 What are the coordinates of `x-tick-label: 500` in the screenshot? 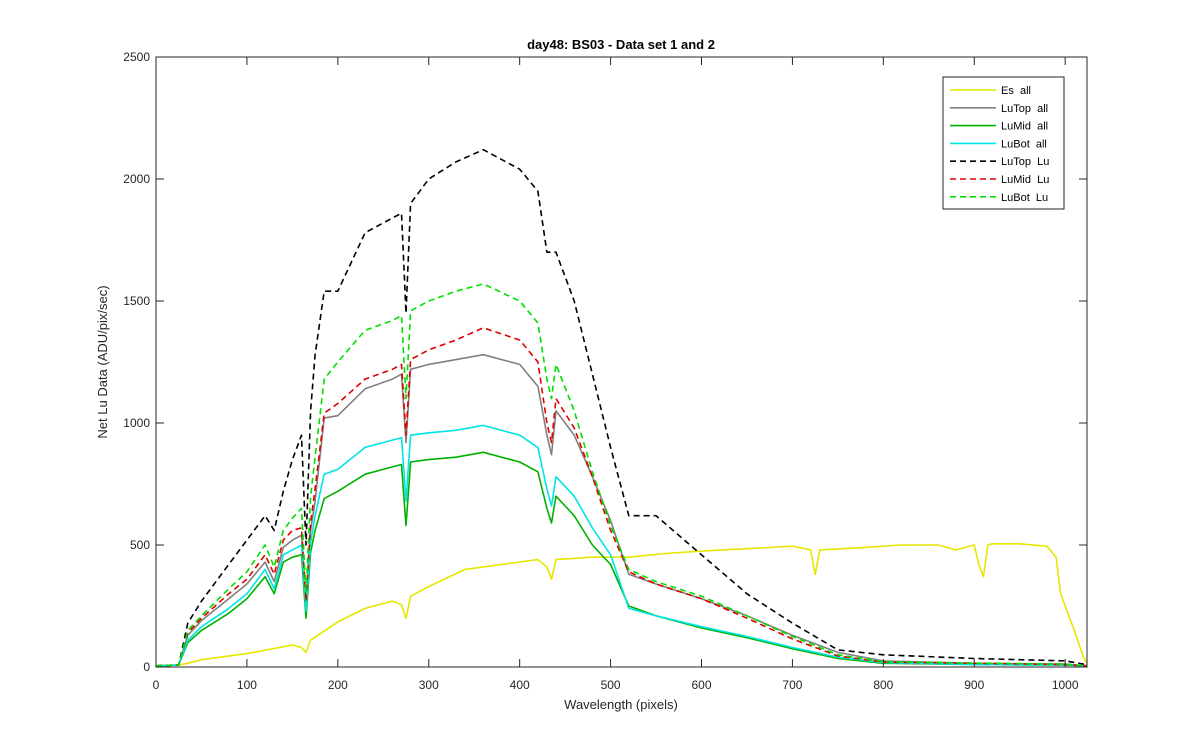 It's located at (611, 685).